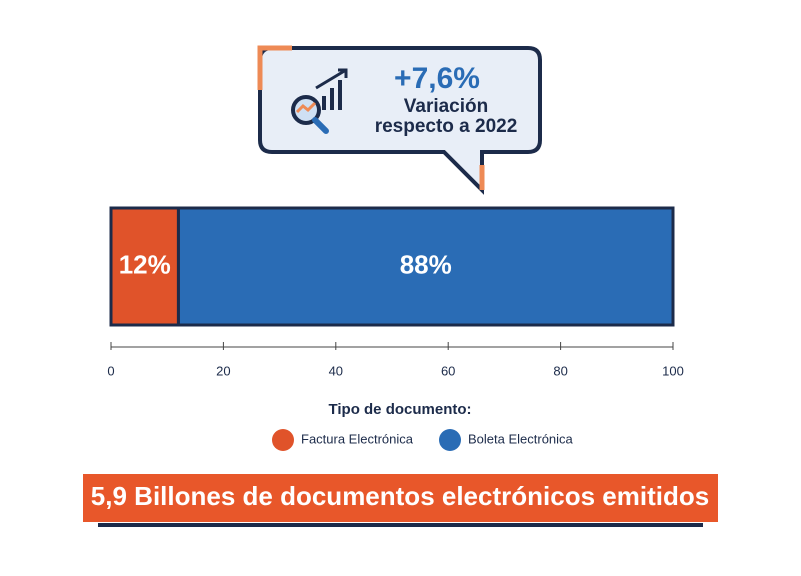 This screenshot has height=576, width=801. Describe the element at coordinates (448, 370) in the screenshot. I see `x-tick-label: 60` at that location.